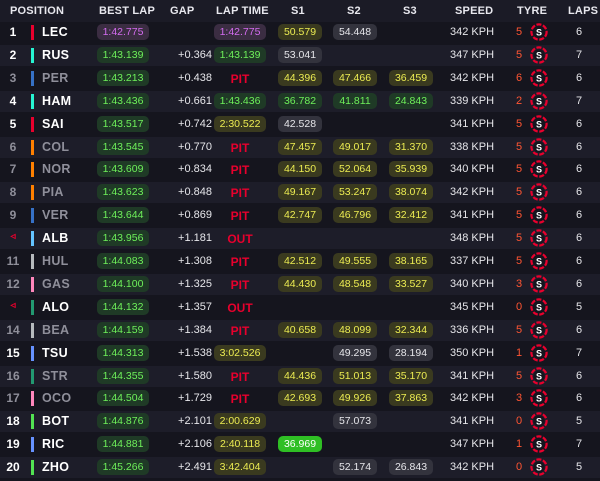  What do you see at coordinates (240, 307) in the screenshot?
I see `status-label: OUT` at bounding box center [240, 307].